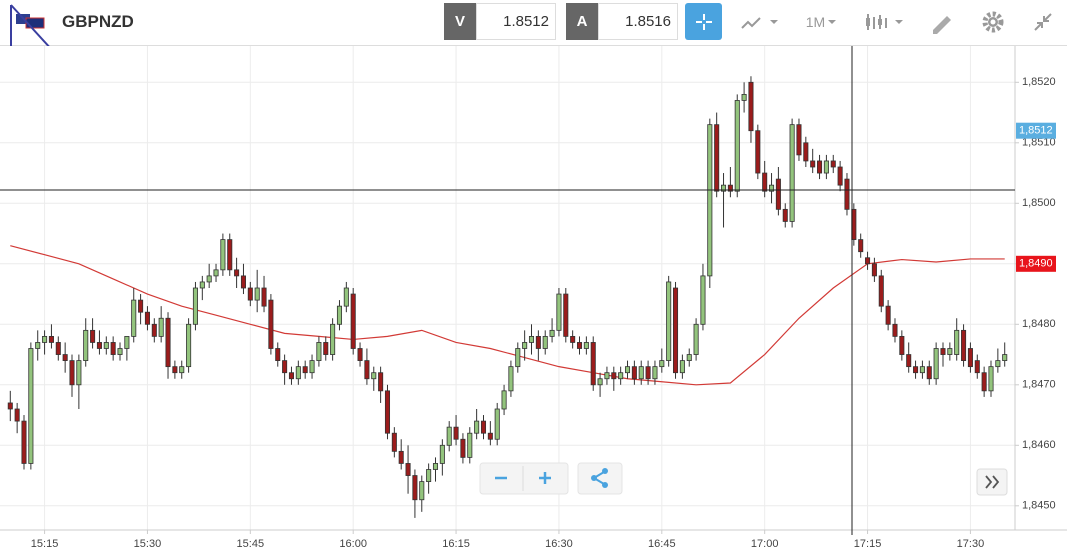  Describe the element at coordinates (460, 21) in the screenshot. I see `bid-label: V` at that location.